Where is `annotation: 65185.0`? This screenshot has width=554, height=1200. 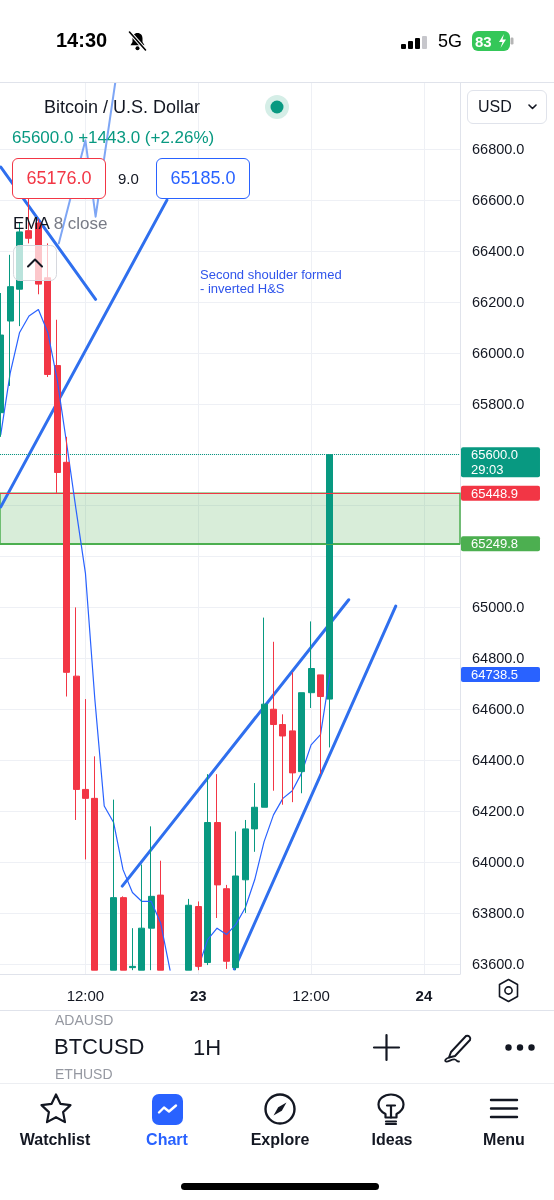
annotation: 65185.0 is located at coordinates (203, 178).